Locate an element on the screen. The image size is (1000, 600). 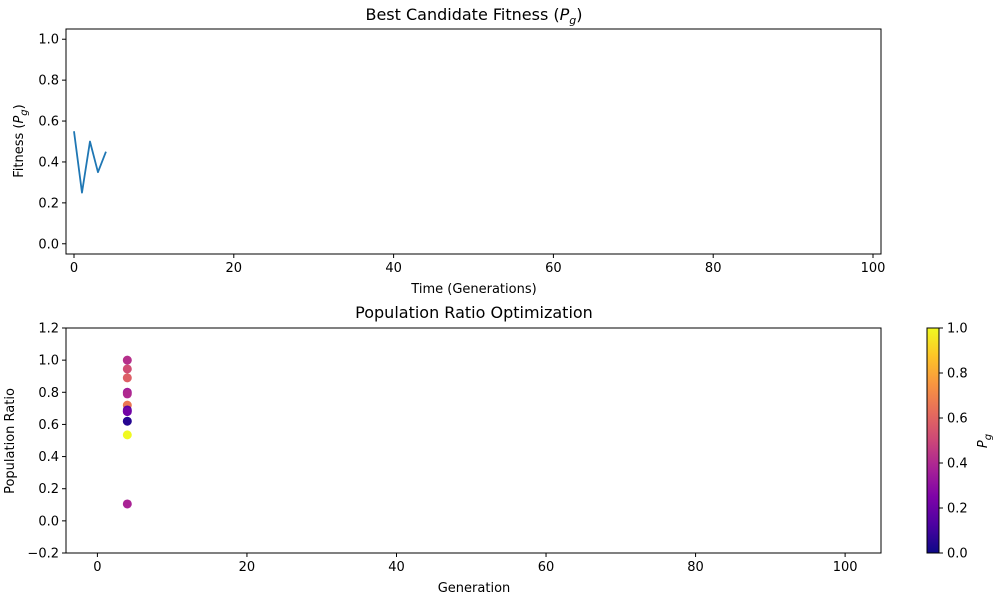
chart1-y-tick-label: 0.2 is located at coordinates (48, 203).